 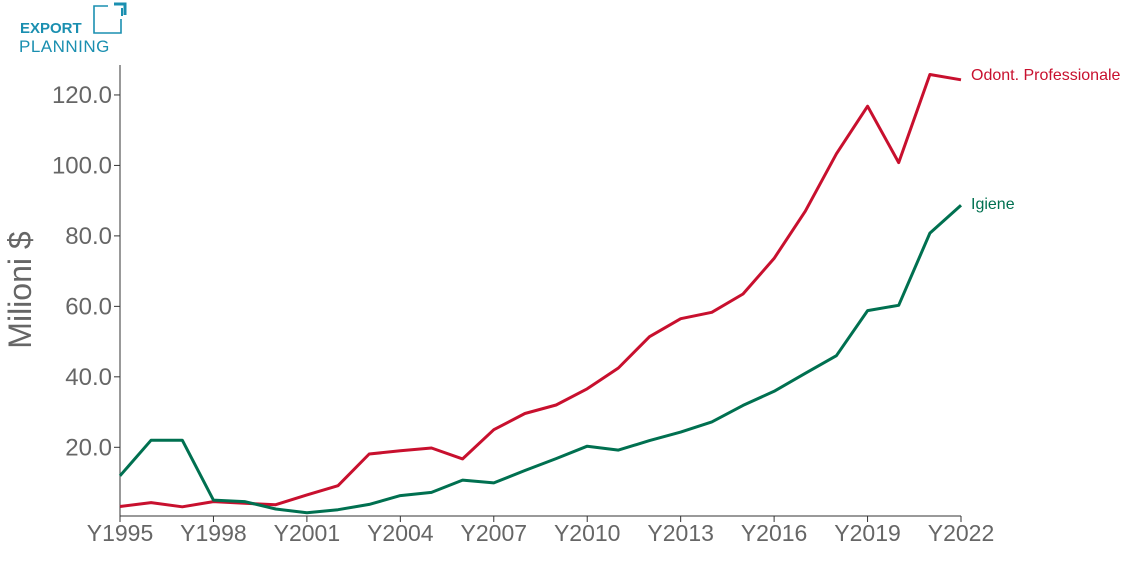 What do you see at coordinates (400, 533) in the screenshot?
I see `x-tick-label: Y2004` at bounding box center [400, 533].